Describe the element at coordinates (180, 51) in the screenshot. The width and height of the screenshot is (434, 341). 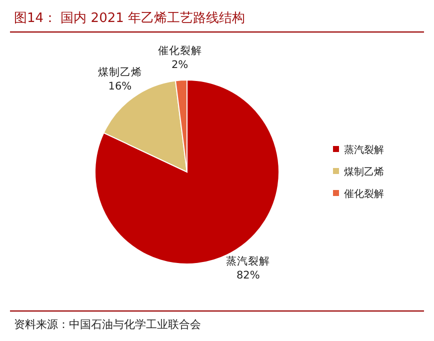
I see `slice-label: 催化裂解` at that location.